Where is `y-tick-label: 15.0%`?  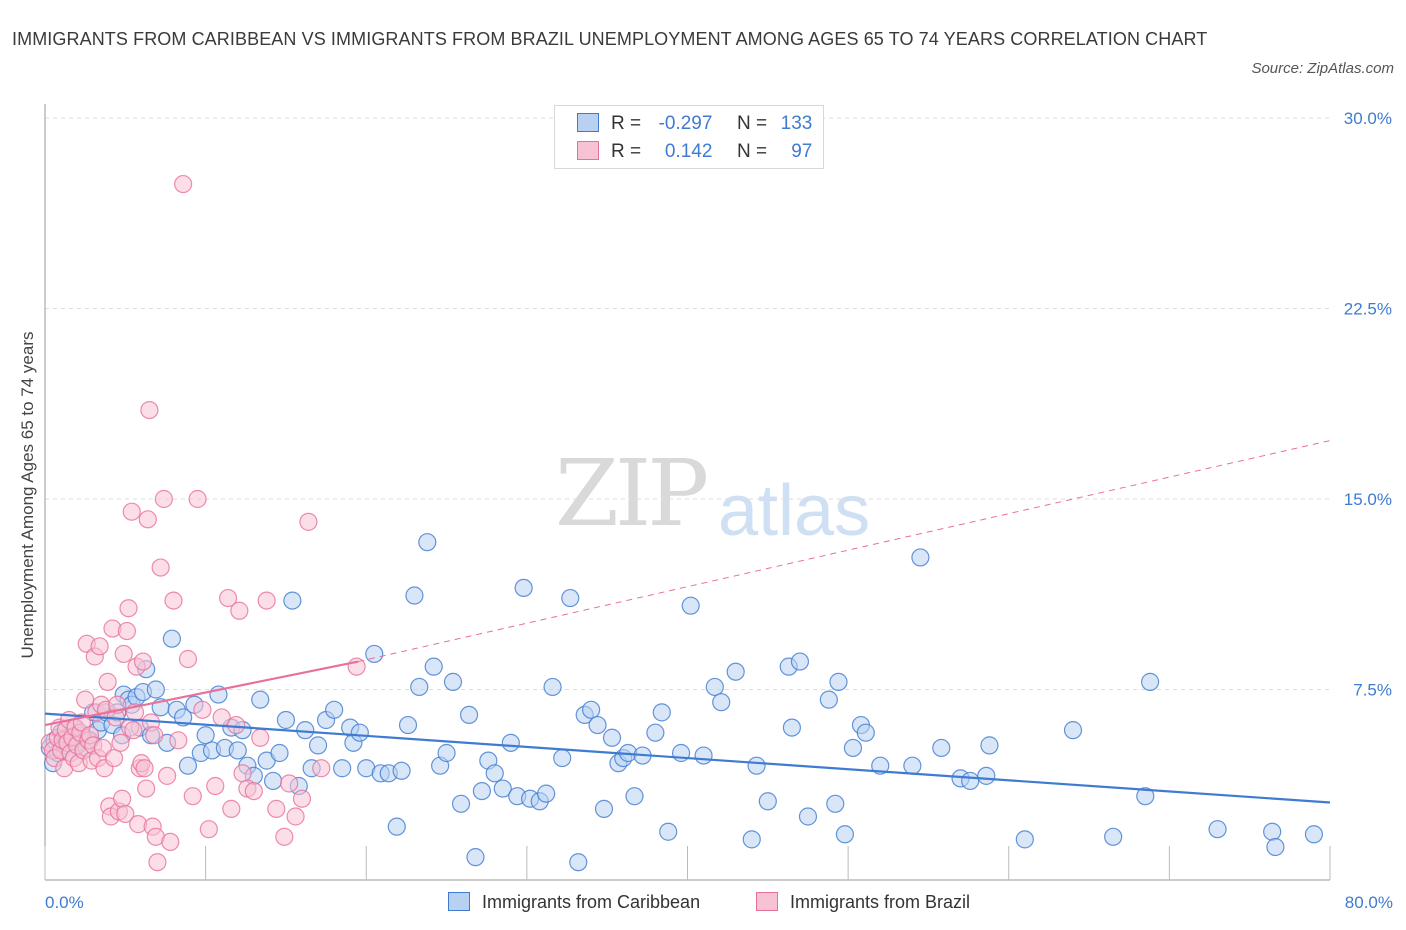
y-tick-label: 15.0% is located at coordinates (1368, 499).